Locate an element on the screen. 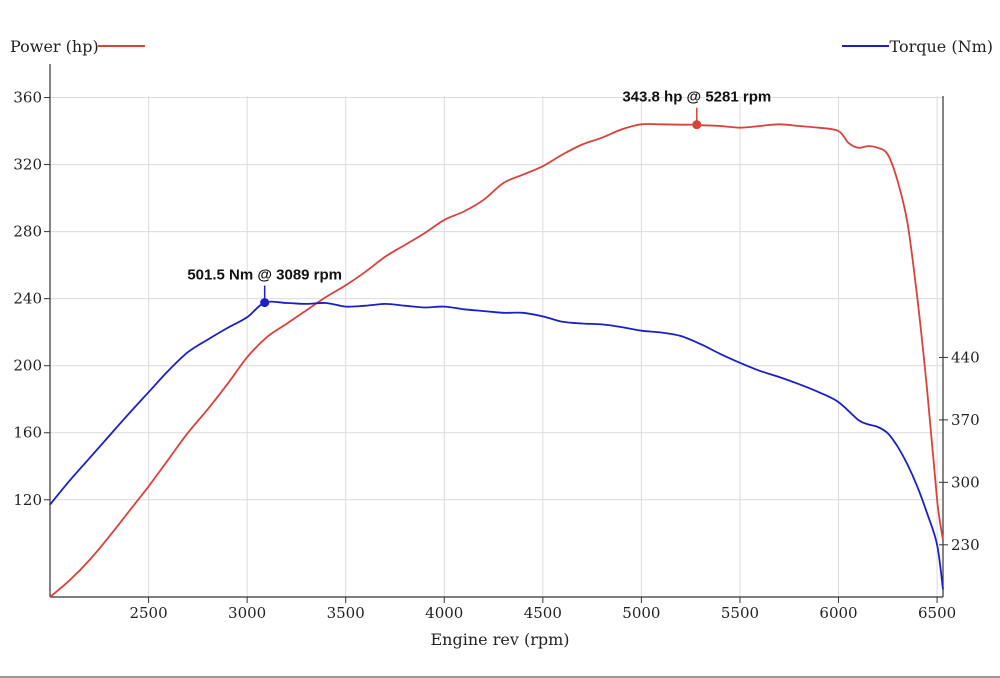 This screenshot has height=678, width=1000. legend-torque-label: Torque (Nm) is located at coordinates (941, 46).